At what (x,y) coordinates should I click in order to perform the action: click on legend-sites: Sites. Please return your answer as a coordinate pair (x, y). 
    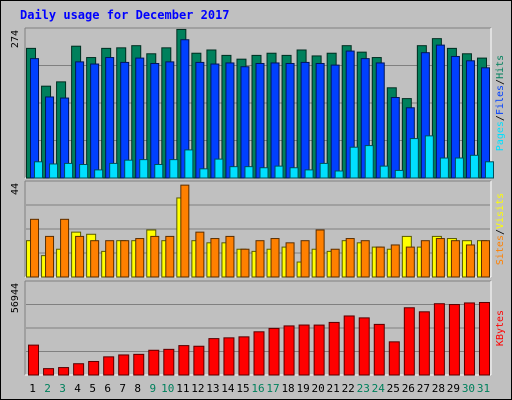
    Looking at the image, I should click on (500, 250).